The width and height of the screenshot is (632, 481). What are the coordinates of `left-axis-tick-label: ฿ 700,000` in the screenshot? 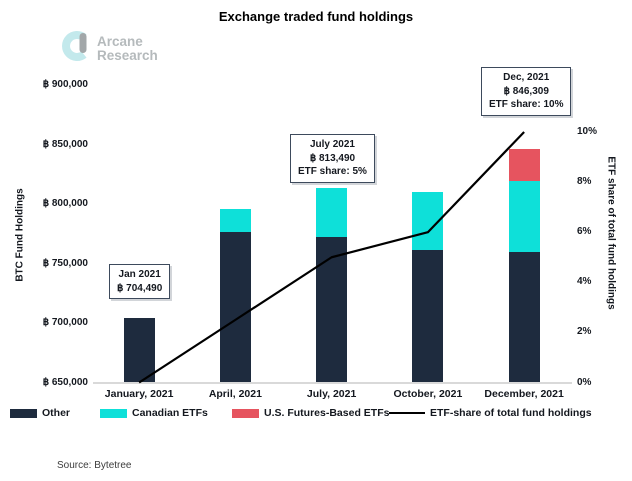 It's located at (65, 322).